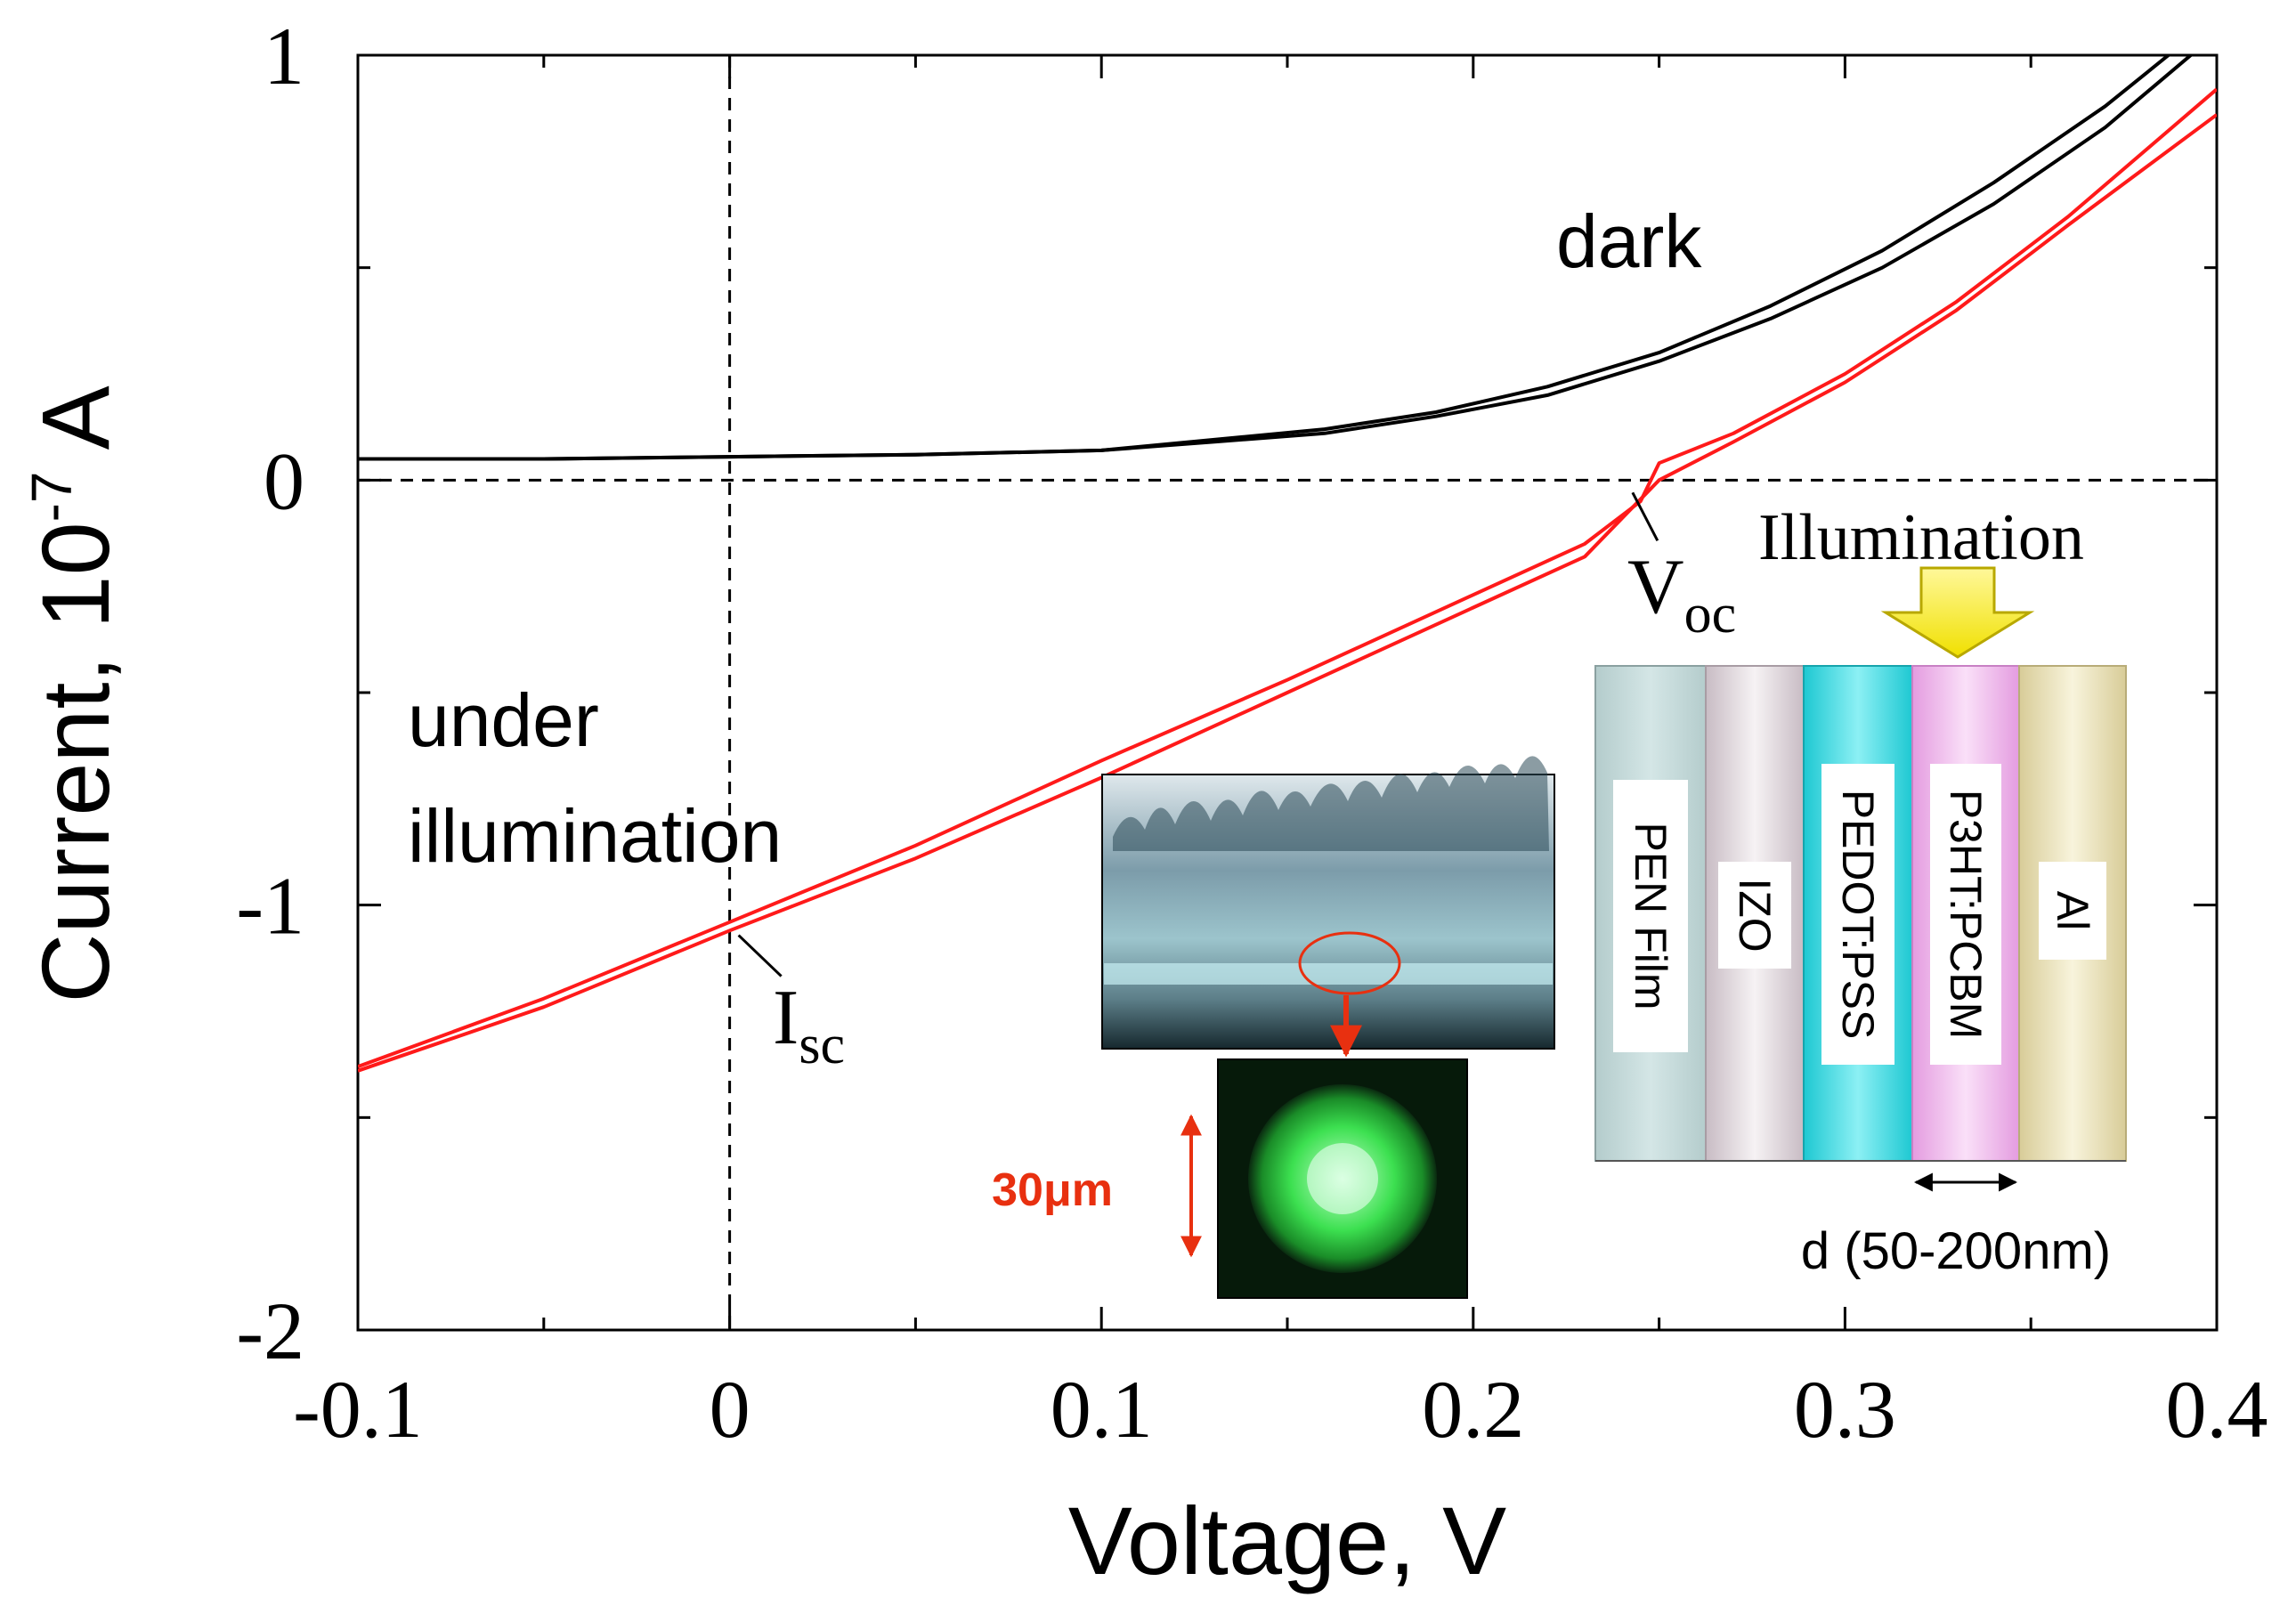 The image size is (2296, 1622). What do you see at coordinates (1273, 1027) in the screenshot?
I see `micrograph-inset: 30μm` at bounding box center [1273, 1027].